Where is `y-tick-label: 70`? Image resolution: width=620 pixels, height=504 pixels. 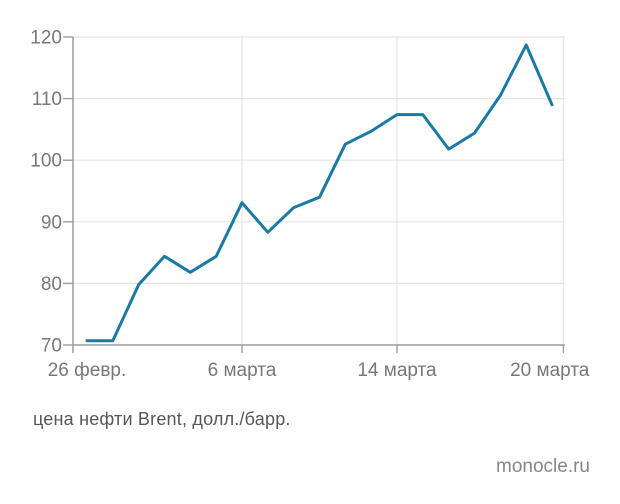
y-tick-label: 70 is located at coordinates (51, 346).